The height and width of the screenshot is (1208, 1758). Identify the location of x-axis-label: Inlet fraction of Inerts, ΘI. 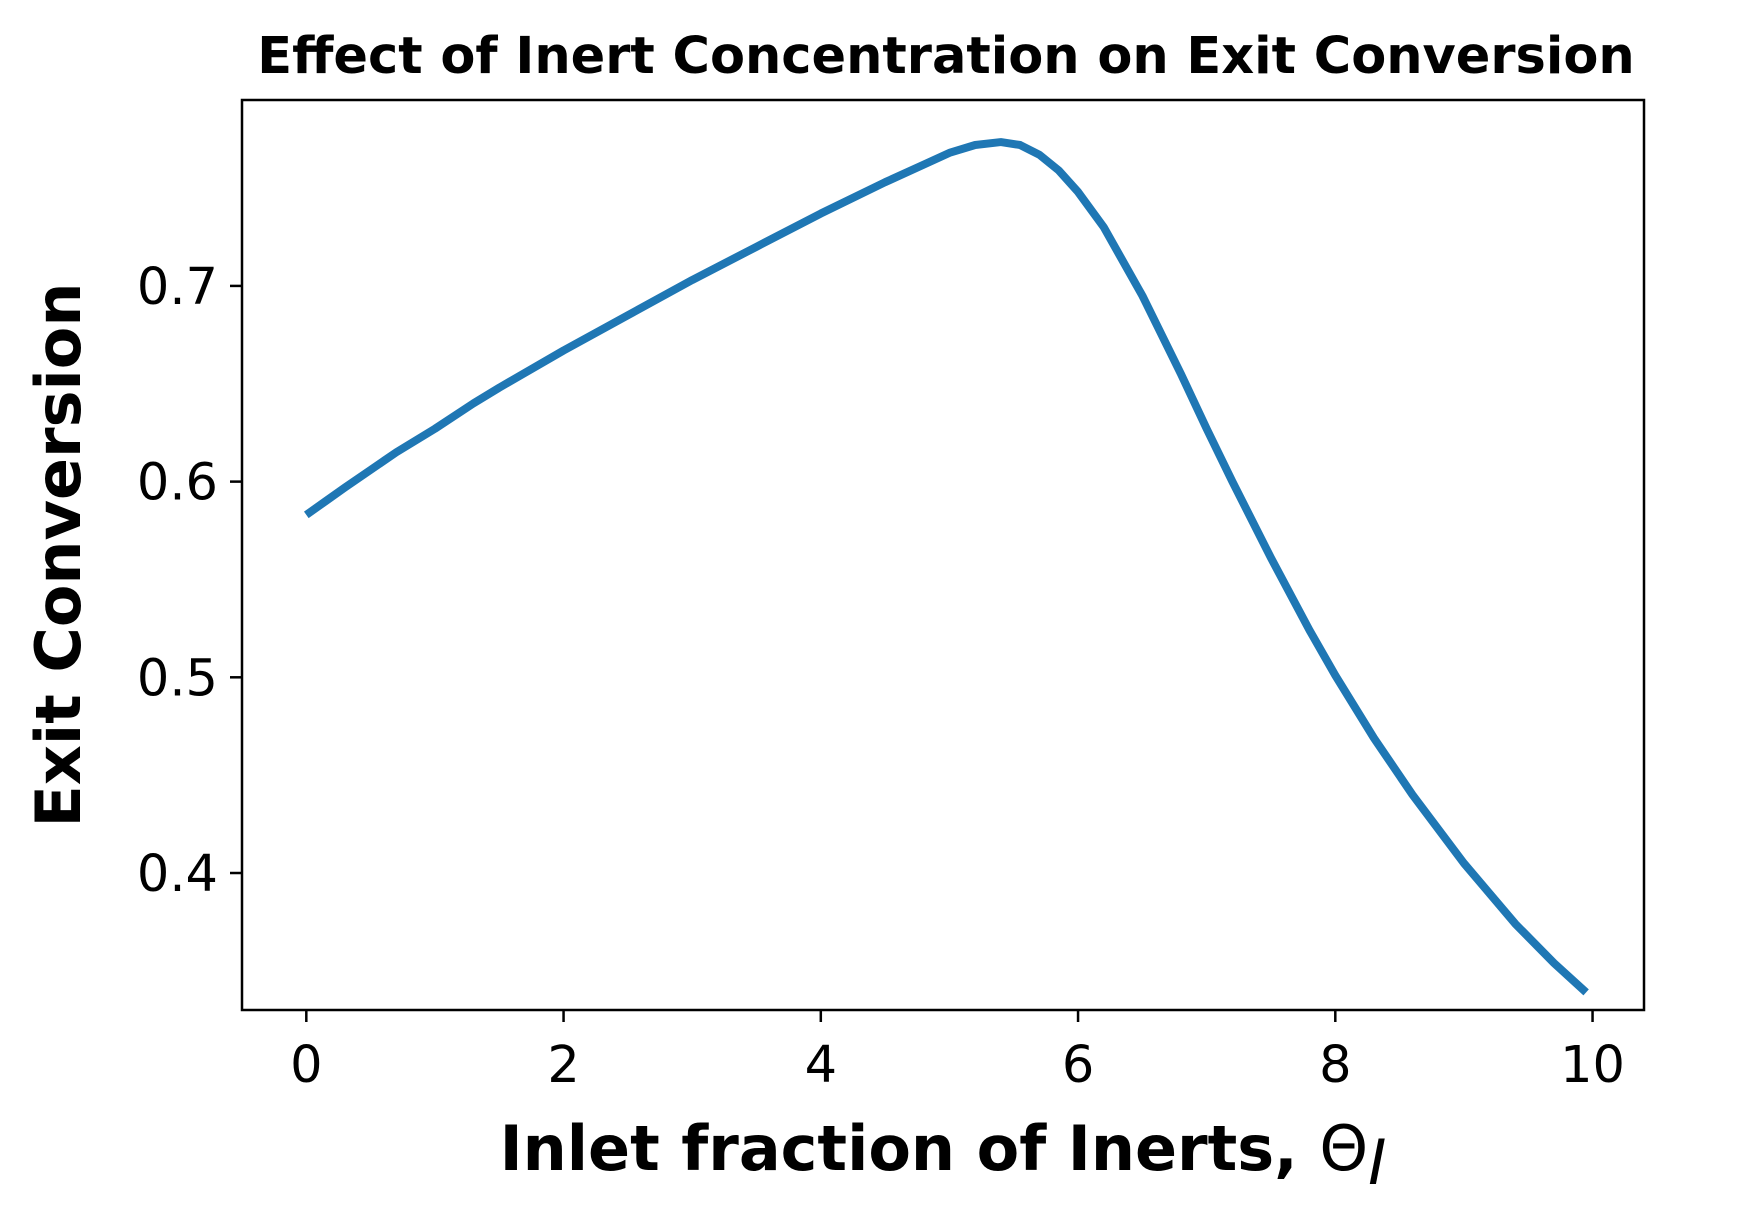
(943, 1155).